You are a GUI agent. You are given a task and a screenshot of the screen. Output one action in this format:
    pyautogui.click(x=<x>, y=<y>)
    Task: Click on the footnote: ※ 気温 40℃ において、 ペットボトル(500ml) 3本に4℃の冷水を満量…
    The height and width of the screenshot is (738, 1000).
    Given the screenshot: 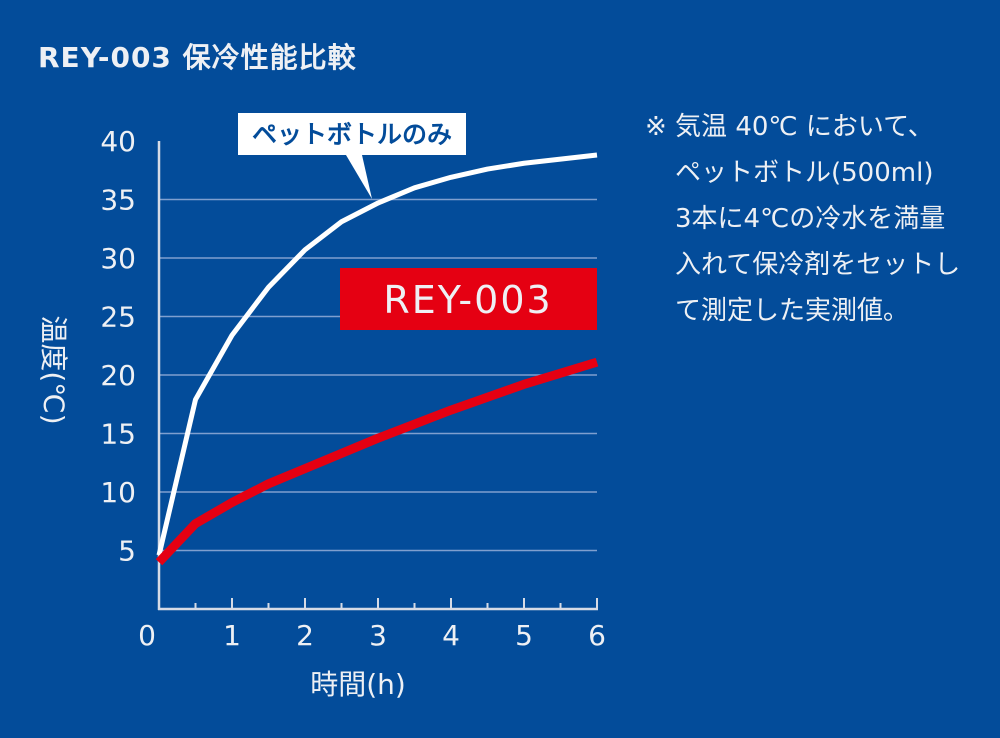 What is the action you would take?
    pyautogui.click(x=810, y=219)
    